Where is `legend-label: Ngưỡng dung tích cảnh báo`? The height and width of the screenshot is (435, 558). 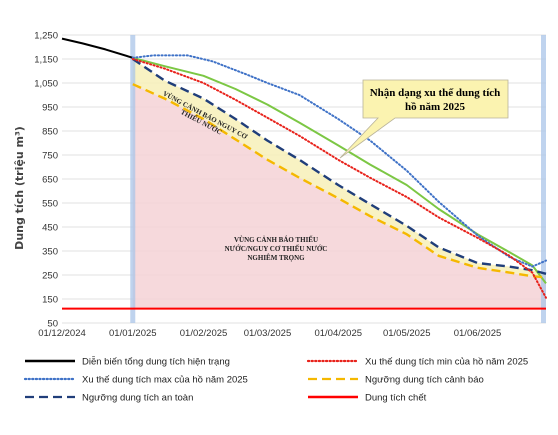 legend-label: Ngưỡng dung tích cảnh báo is located at coordinates (424, 380).